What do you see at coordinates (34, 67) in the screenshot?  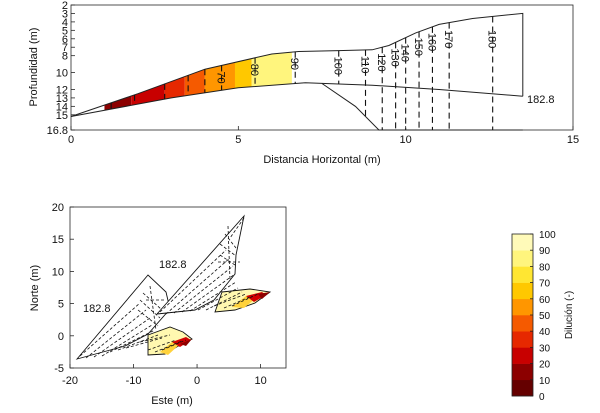 I see `top-y-axis-label: Profundidad (m)` at bounding box center [34, 67].